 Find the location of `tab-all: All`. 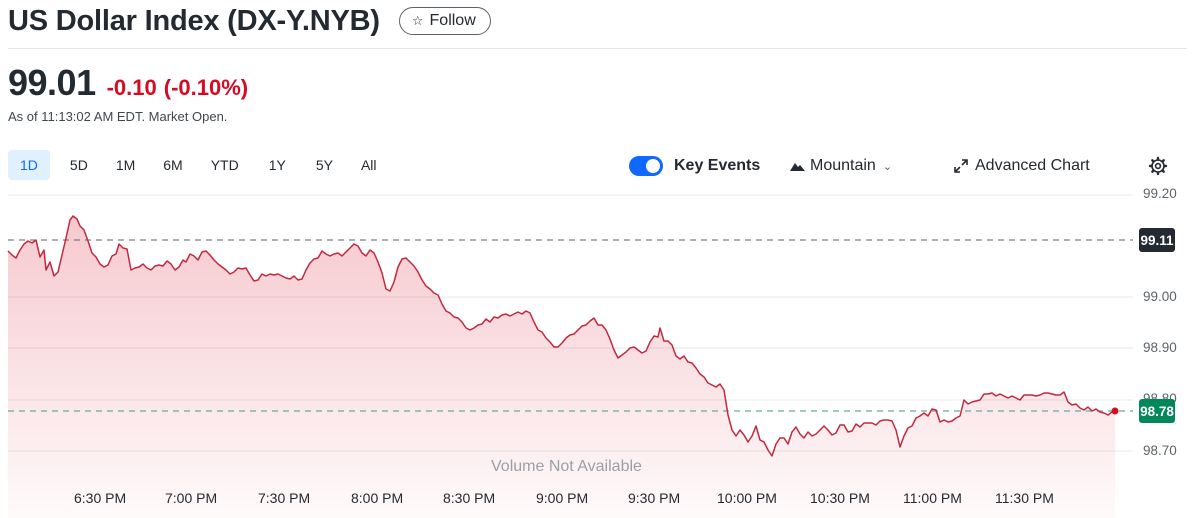

tab-all: All is located at coordinates (368, 165).